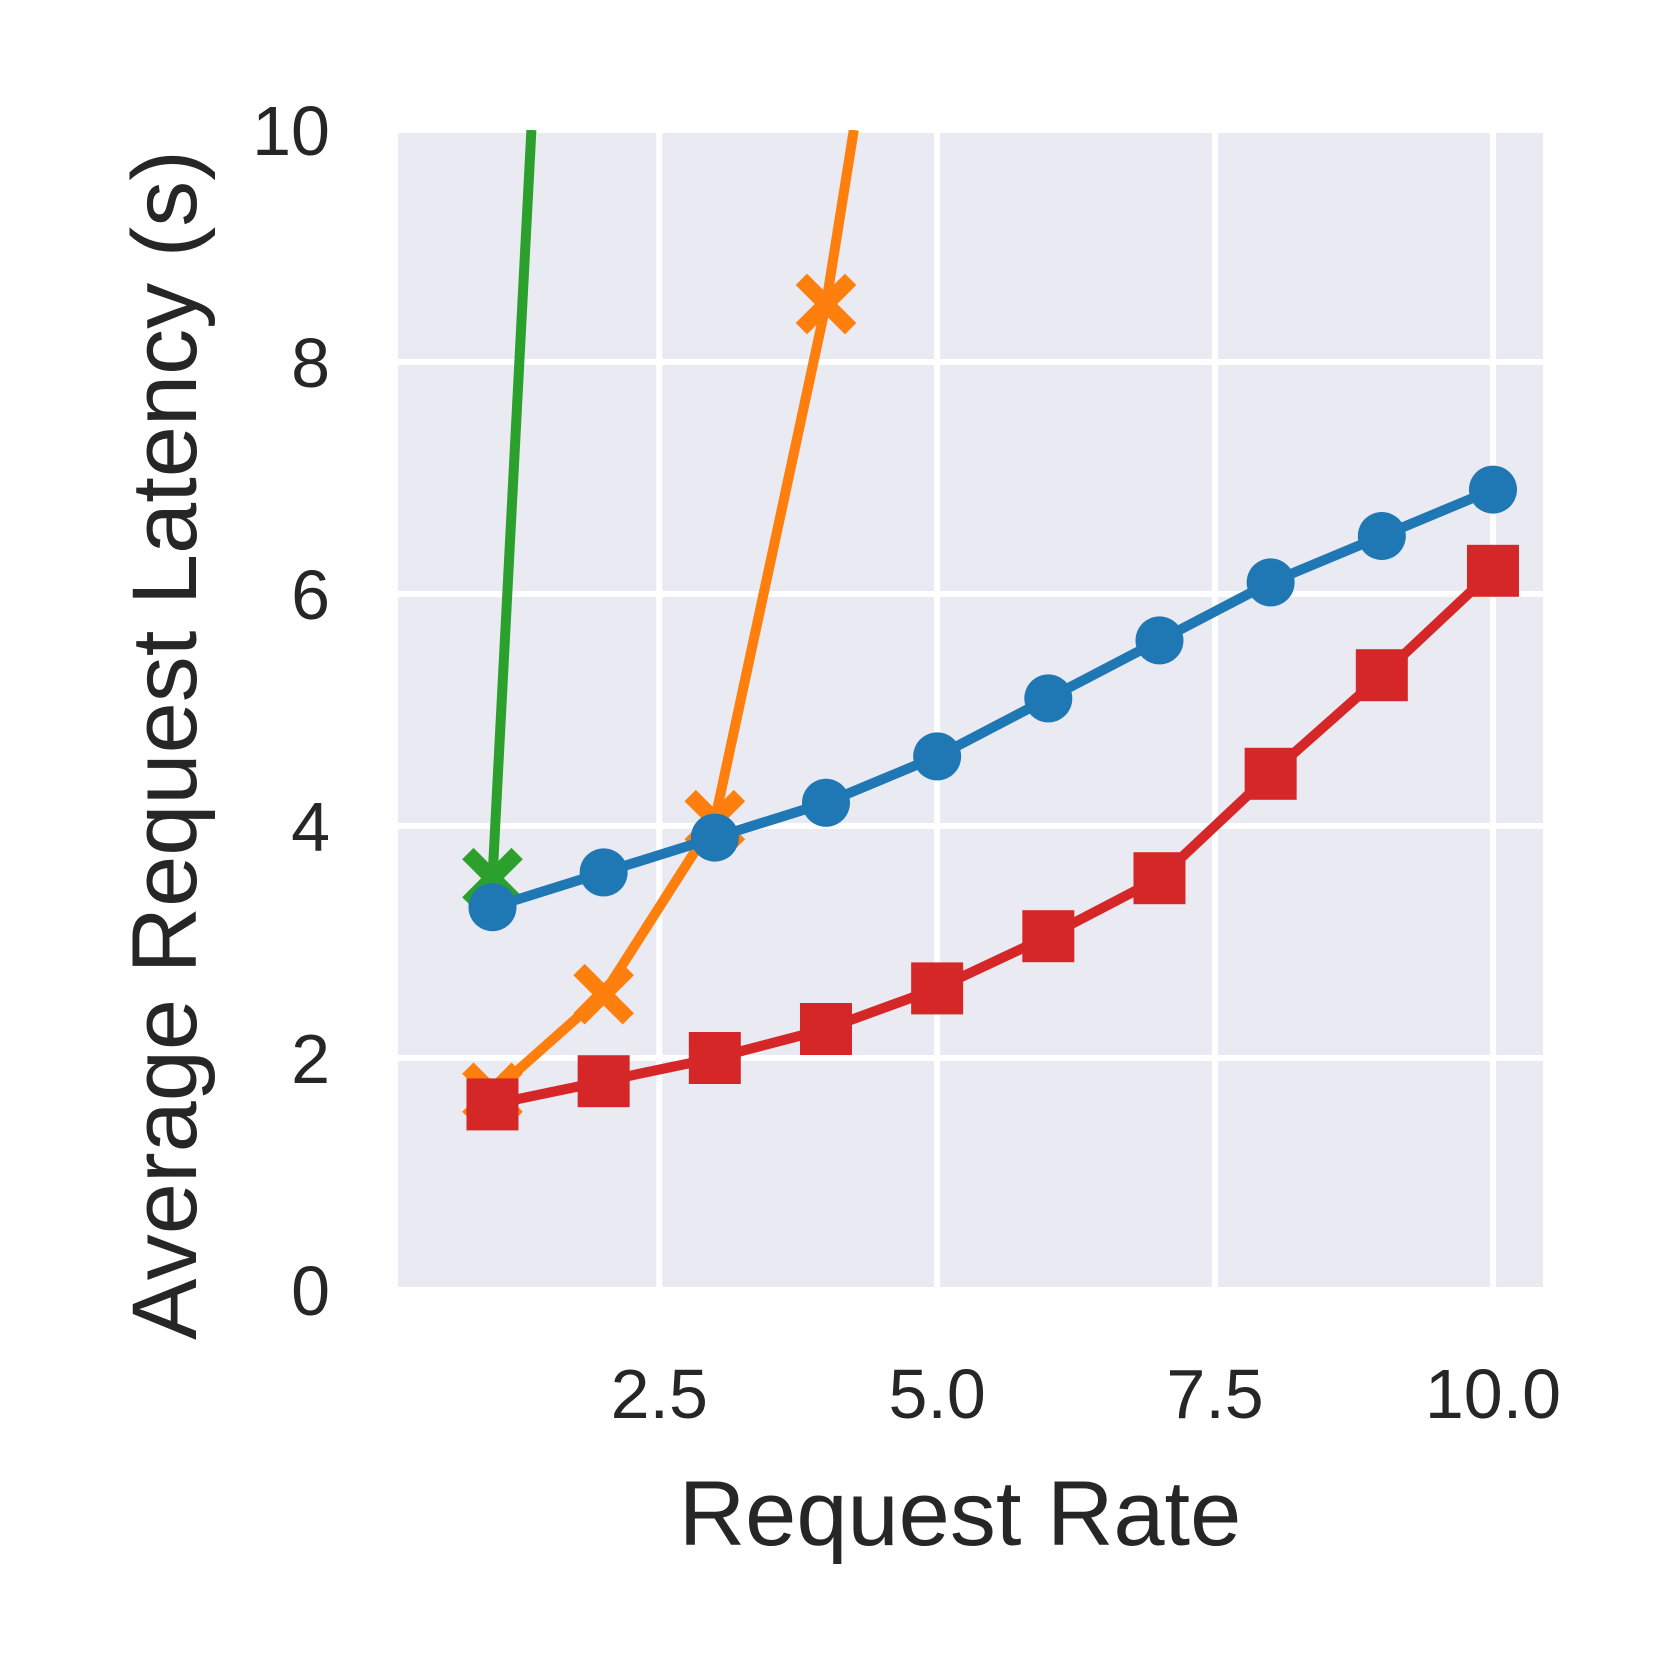 This screenshot has height=1662, width=1662. I want to click on y-tick-label: 10, so click(291, 131).